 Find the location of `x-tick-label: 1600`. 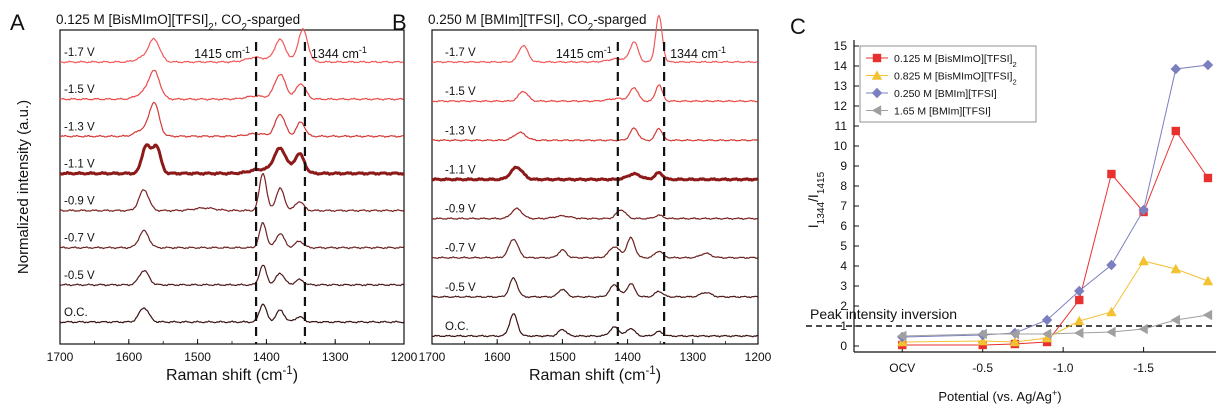

x-tick-label: 1600 is located at coordinates (128, 357).